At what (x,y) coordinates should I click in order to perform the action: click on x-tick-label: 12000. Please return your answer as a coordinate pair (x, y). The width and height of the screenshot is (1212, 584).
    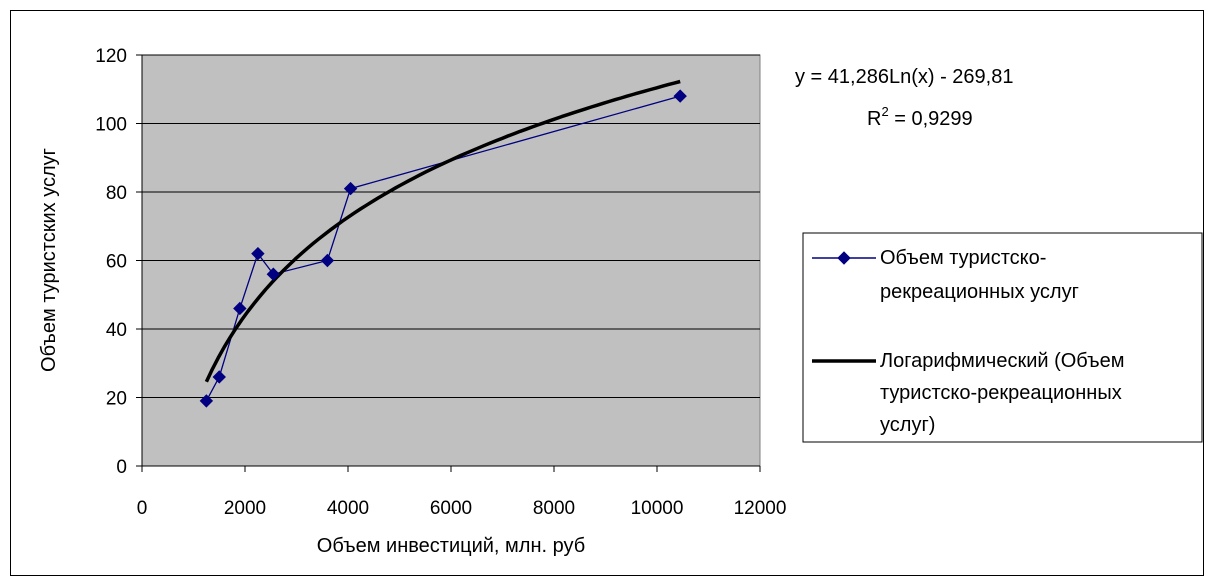
    Looking at the image, I should click on (760, 508).